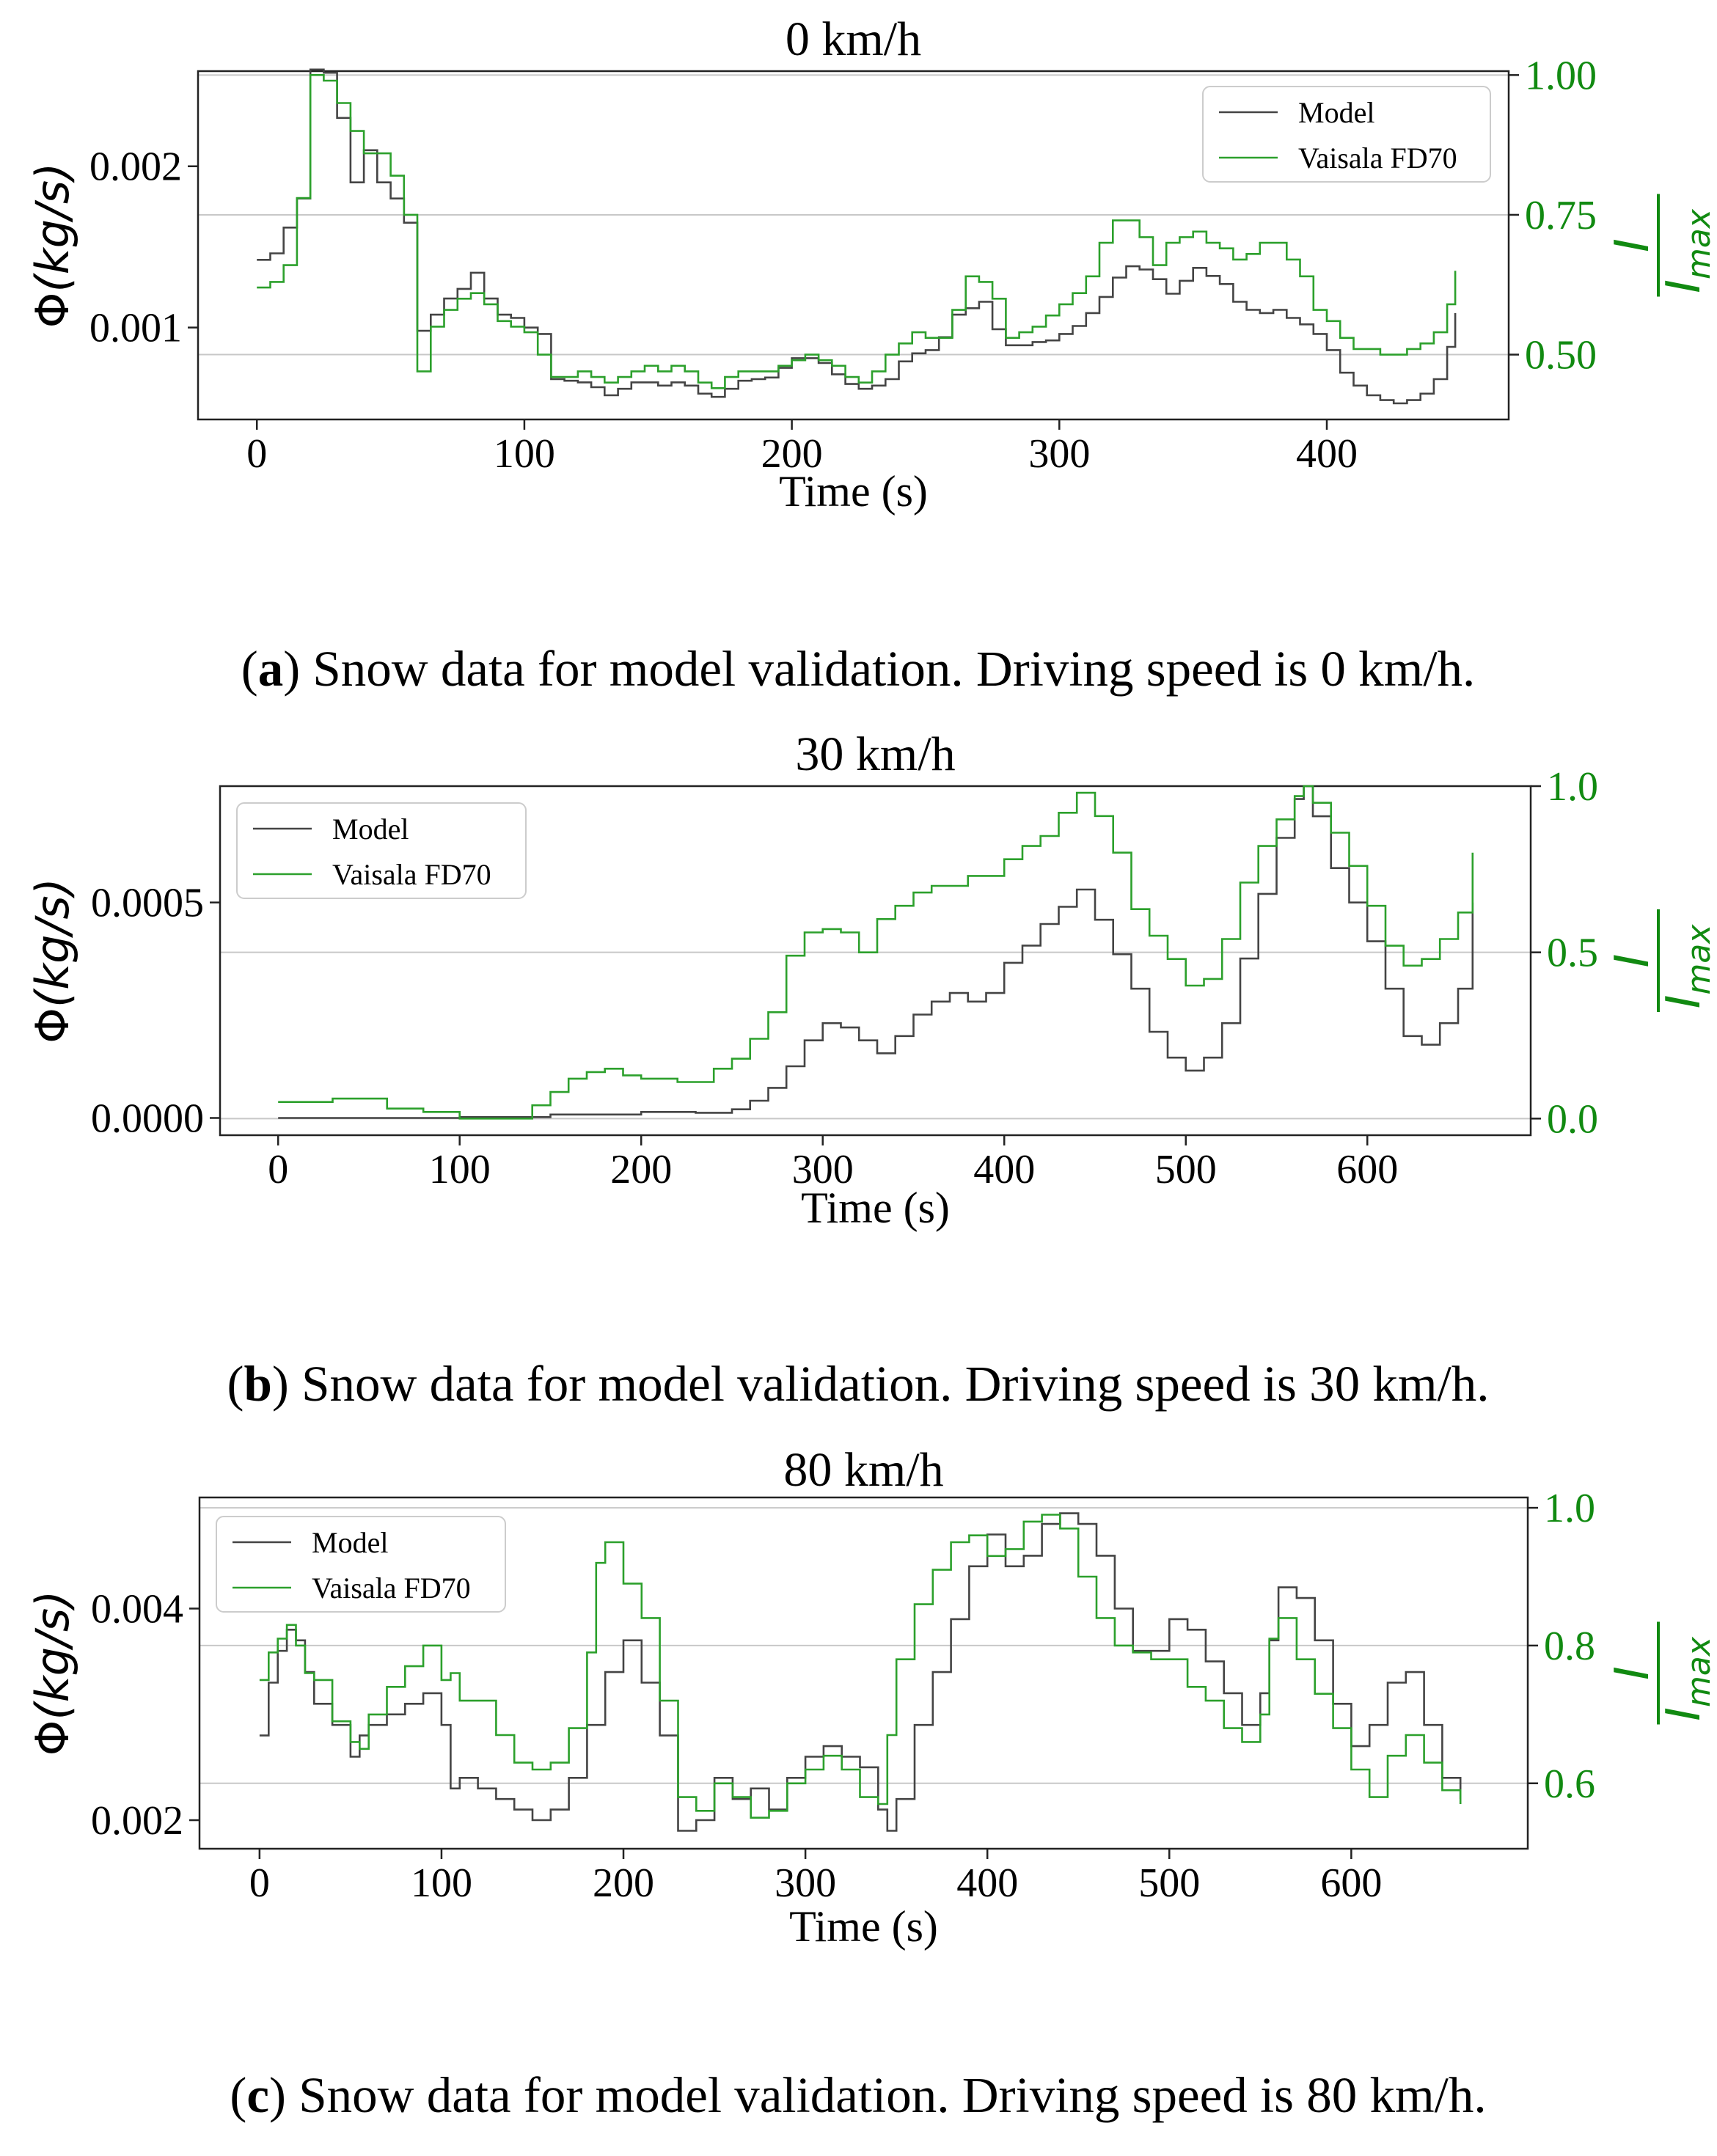  What do you see at coordinates (147, 1118) in the screenshot?
I see `y-tick-label: 0.0000` at bounding box center [147, 1118].